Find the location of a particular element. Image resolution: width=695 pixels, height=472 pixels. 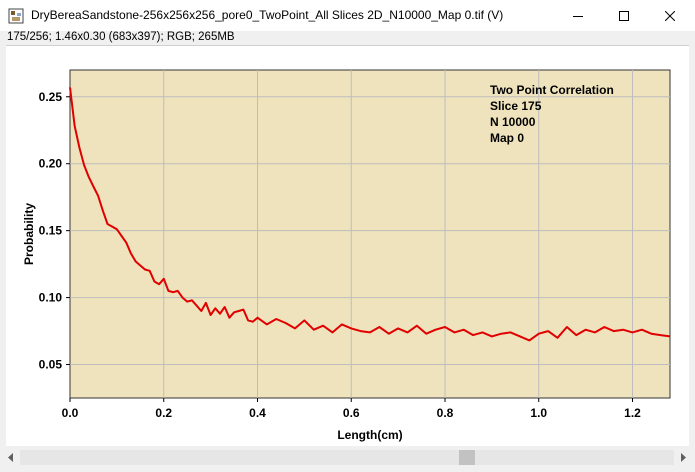

legend-line: Slice 175 is located at coordinates (516, 106).